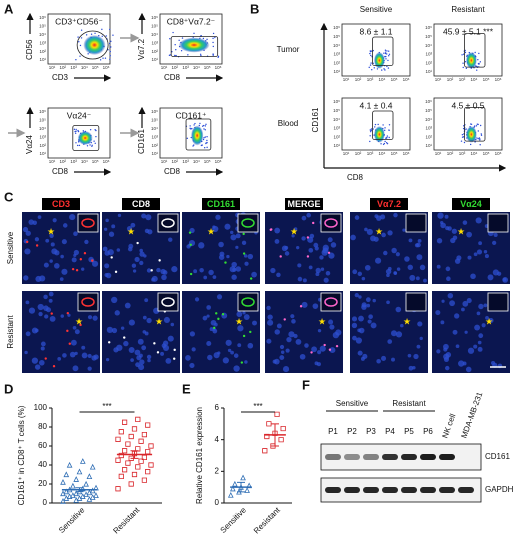 The width and height of the screenshot is (520, 545). What do you see at coordinates (29, 144) in the screenshot?
I see `y-axis-label: Vα24` at bounding box center [29, 144].